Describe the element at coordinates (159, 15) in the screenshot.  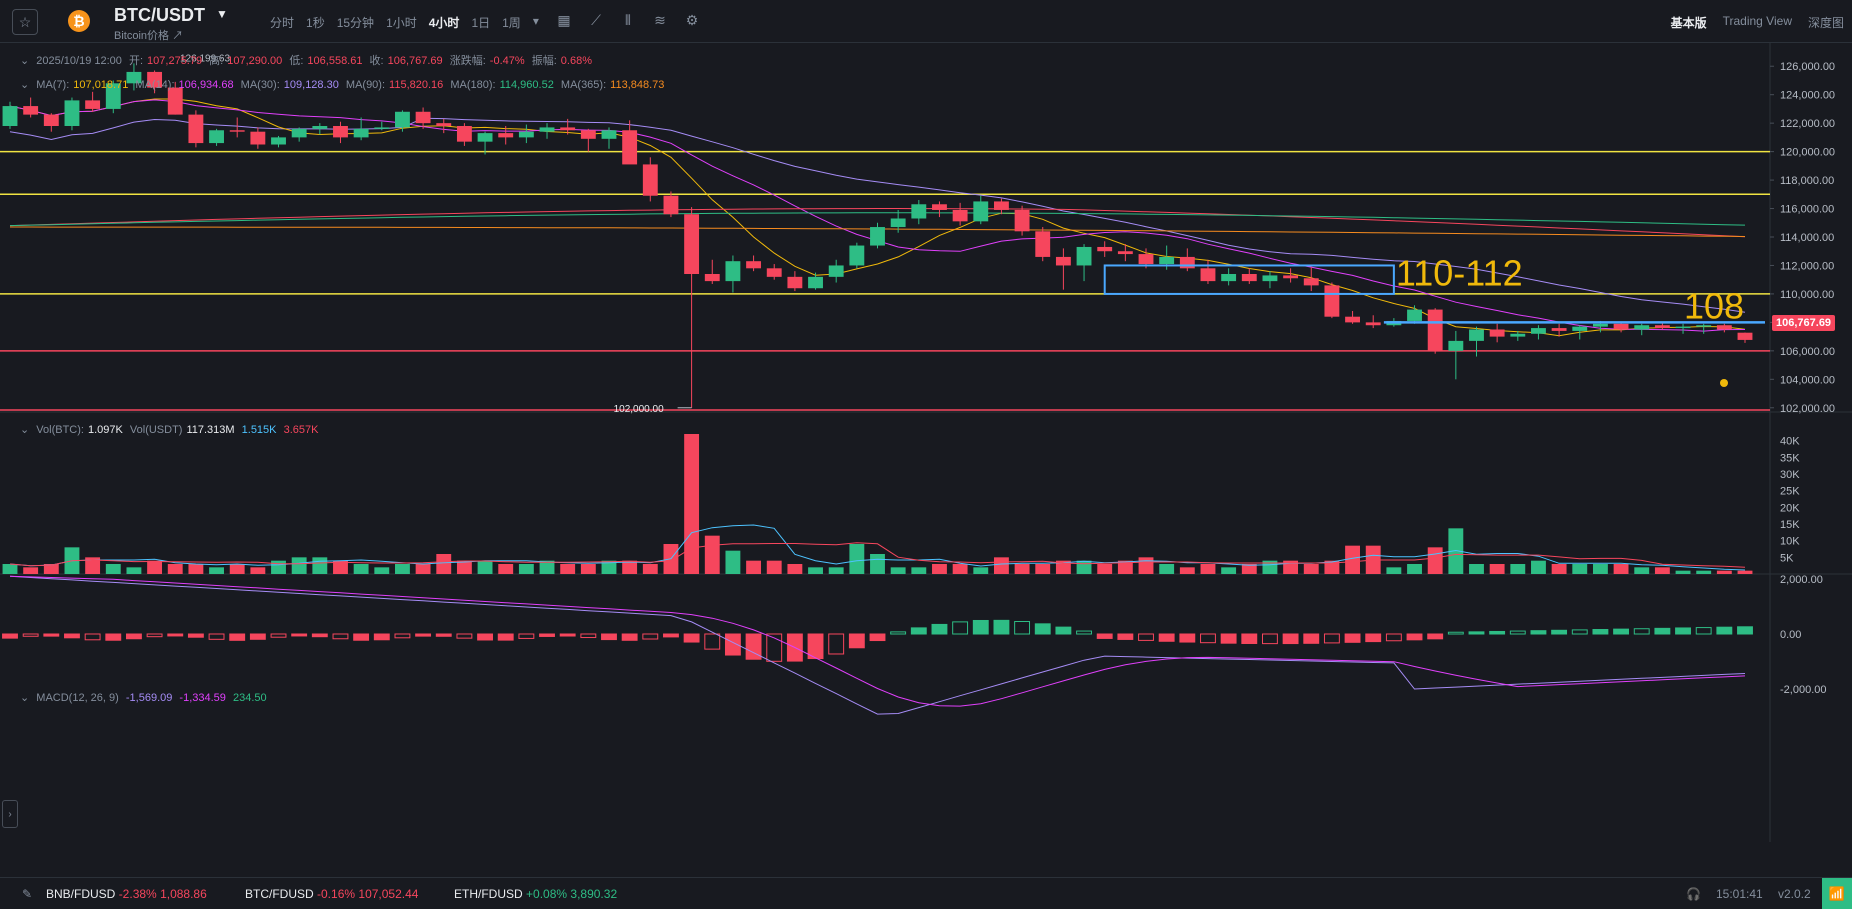
I see `symbol-title: BTC/USDT` at that location.